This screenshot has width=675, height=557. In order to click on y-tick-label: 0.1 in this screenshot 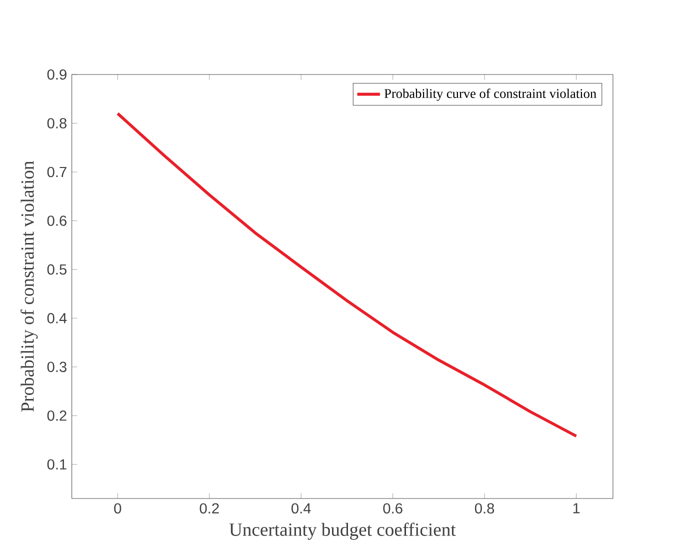, I will do `click(56, 464)`.